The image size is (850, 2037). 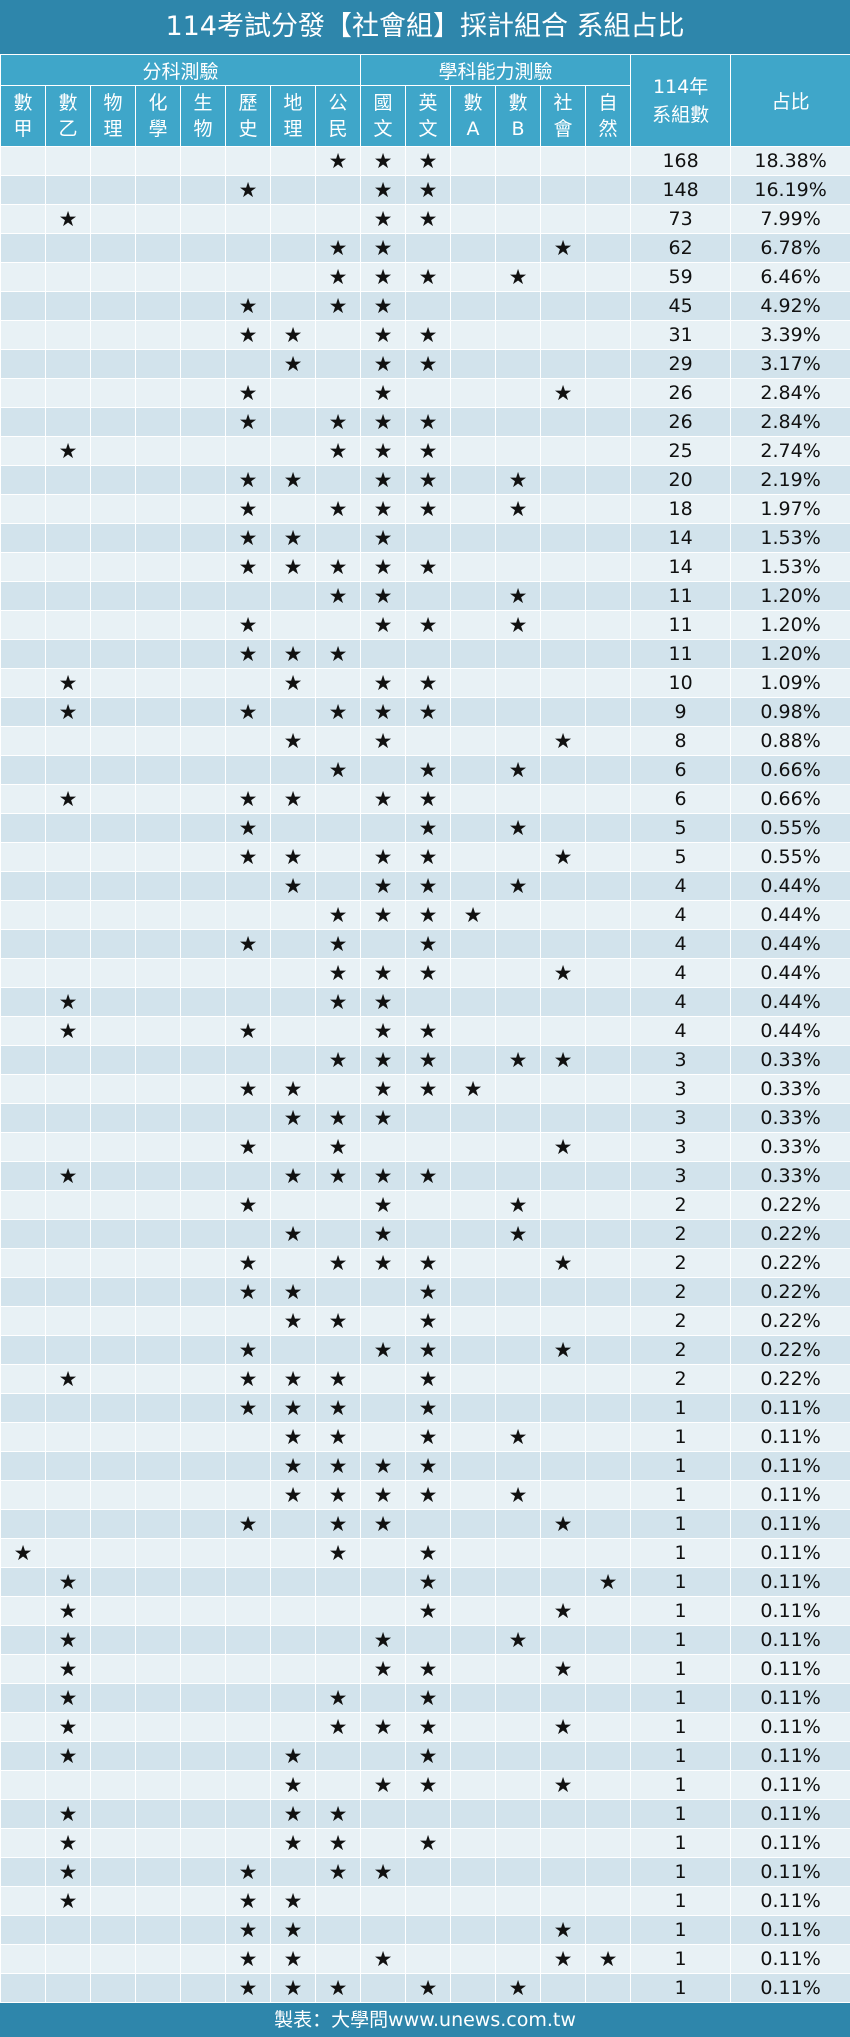 I want to click on group-header-row: 分科測驗 學科能力測驗 114年 系組數 占比, so click(x=425, y=100).